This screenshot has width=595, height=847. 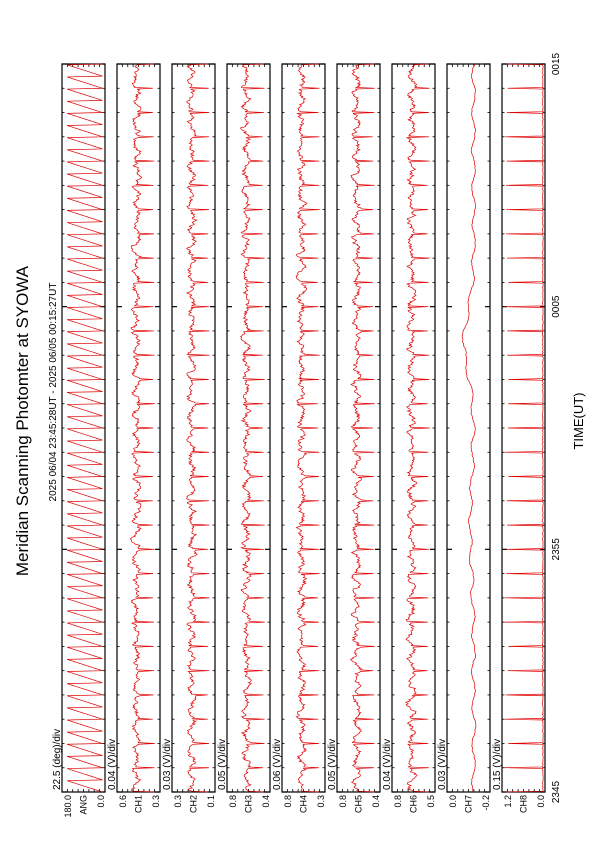 I want to click on panel-scale-label: 0.15 (V)/div, so click(x=497, y=764).